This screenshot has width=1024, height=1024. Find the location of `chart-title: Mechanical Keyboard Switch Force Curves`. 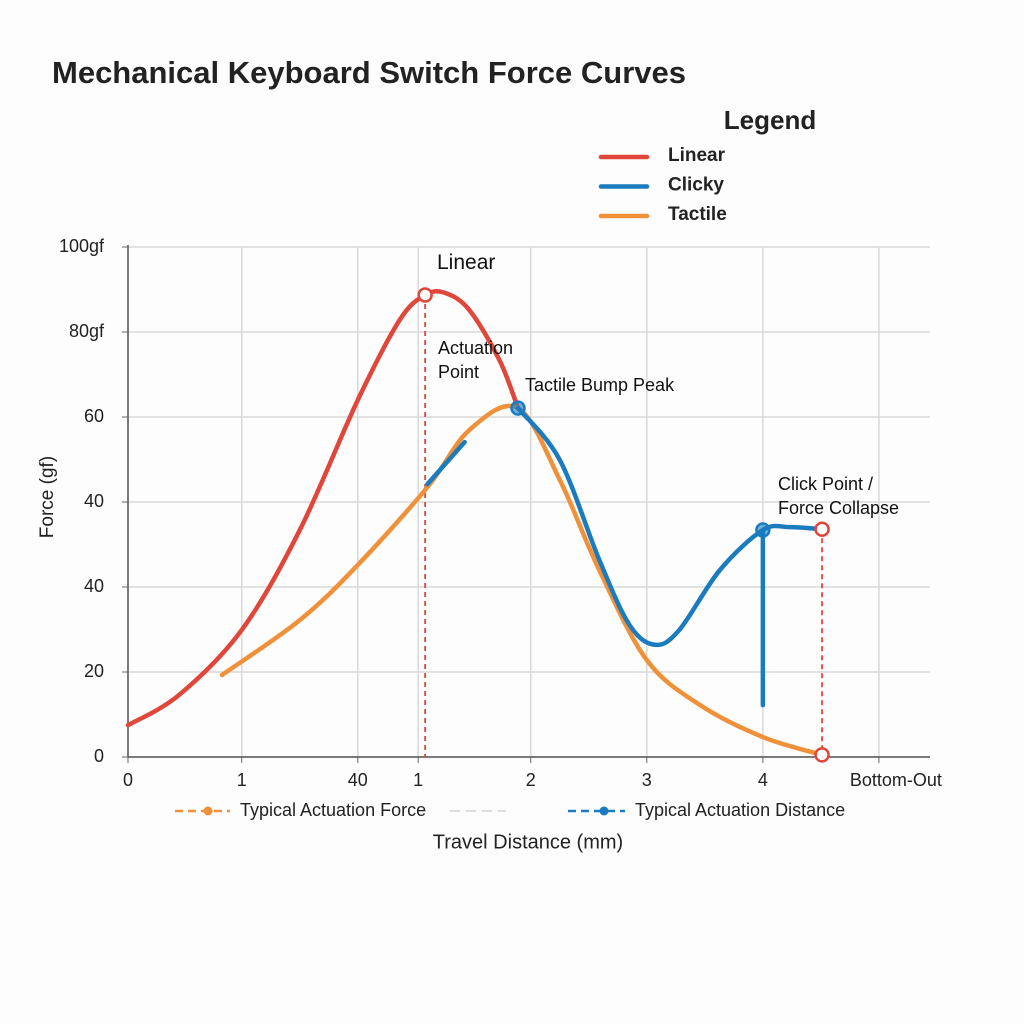

chart-title: Mechanical Keyboard Switch Force Curves is located at coordinates (369, 72).